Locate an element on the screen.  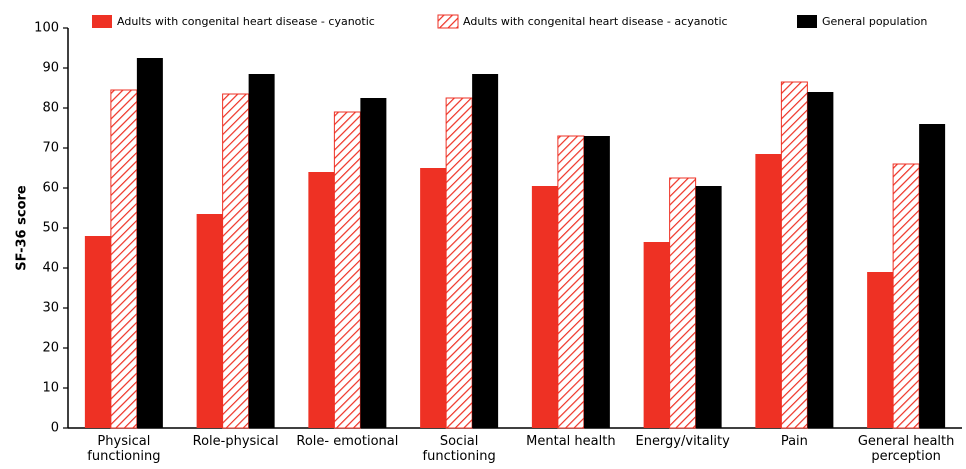
y-tick-label: 50 is located at coordinates (50, 228).